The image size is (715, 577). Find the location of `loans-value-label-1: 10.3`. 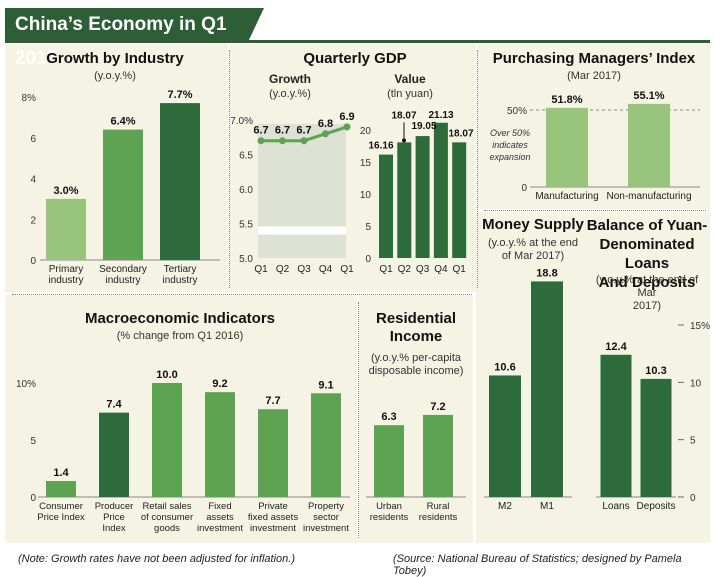

loans-value-label-1: 10.3 is located at coordinates (655, 371).